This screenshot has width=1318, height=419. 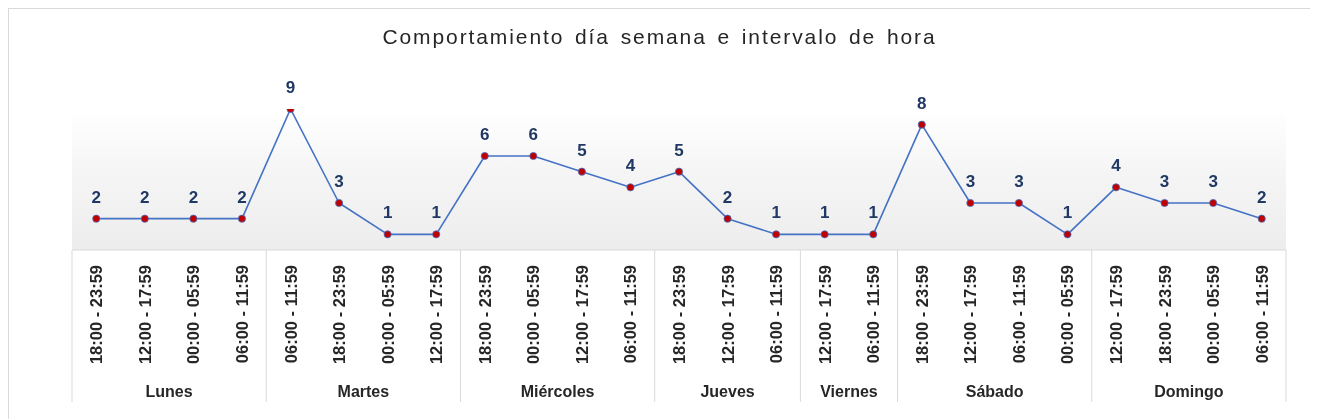 What do you see at coordinates (659, 37) in the screenshot?
I see `chart-title: Comportamiento día semana e intervalo de hora` at bounding box center [659, 37].